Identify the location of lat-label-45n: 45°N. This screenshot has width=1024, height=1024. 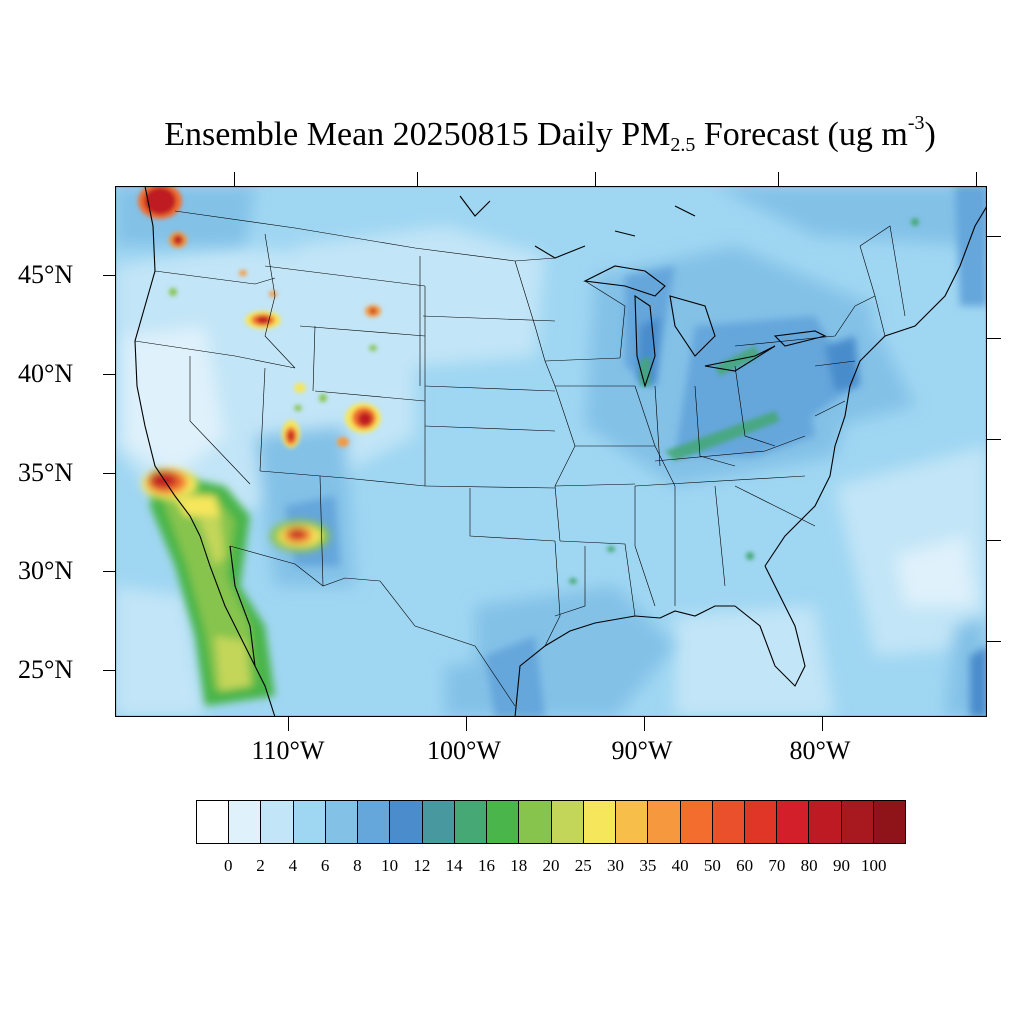
(46, 274).